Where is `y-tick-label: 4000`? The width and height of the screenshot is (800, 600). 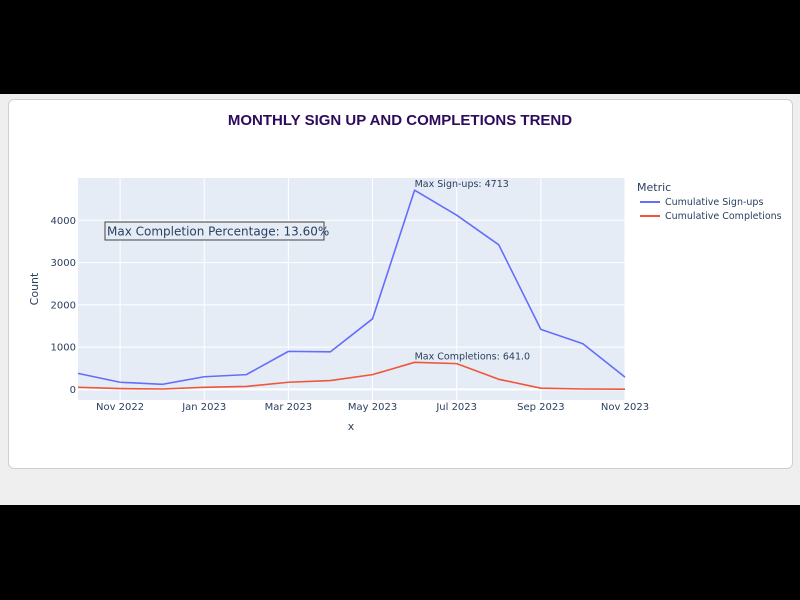
y-tick-label: 4000 is located at coordinates (63, 221).